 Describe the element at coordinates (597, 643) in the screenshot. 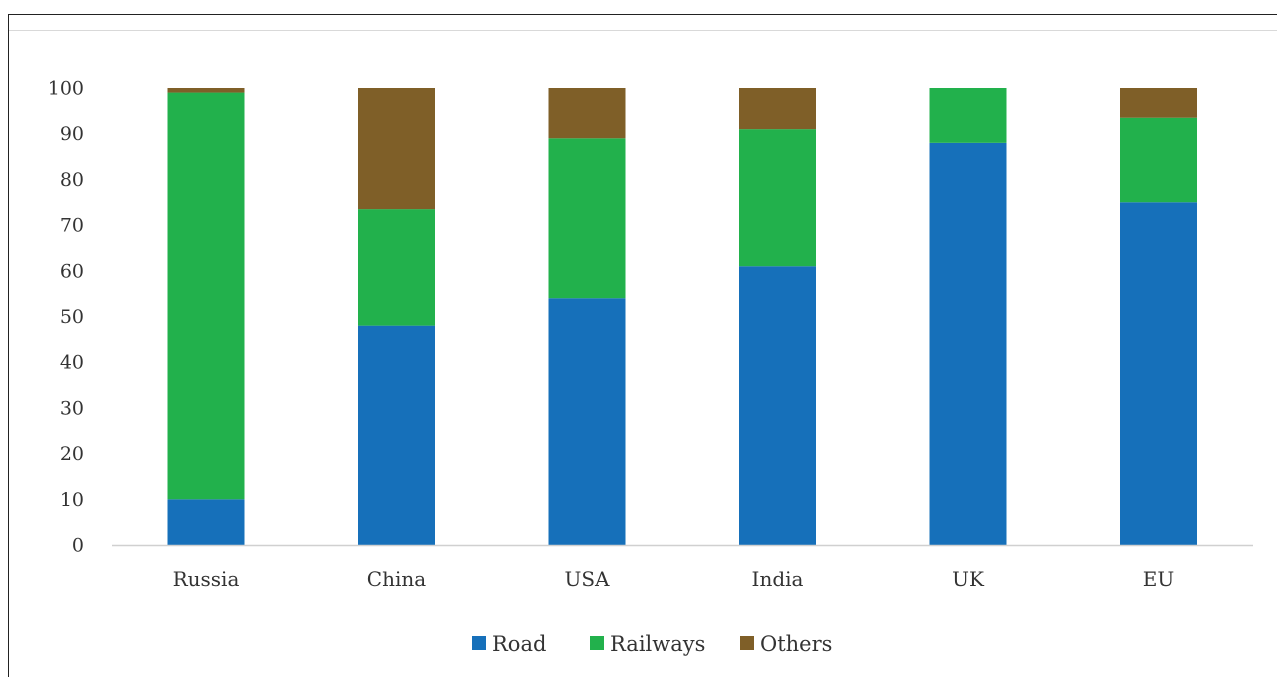

I see `legend-swatch-railways` at that location.